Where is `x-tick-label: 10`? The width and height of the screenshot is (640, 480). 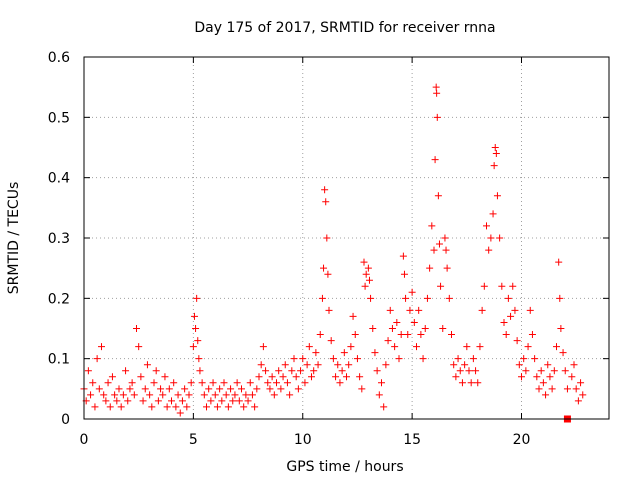 x-tick-label: 10 is located at coordinates (303, 440).